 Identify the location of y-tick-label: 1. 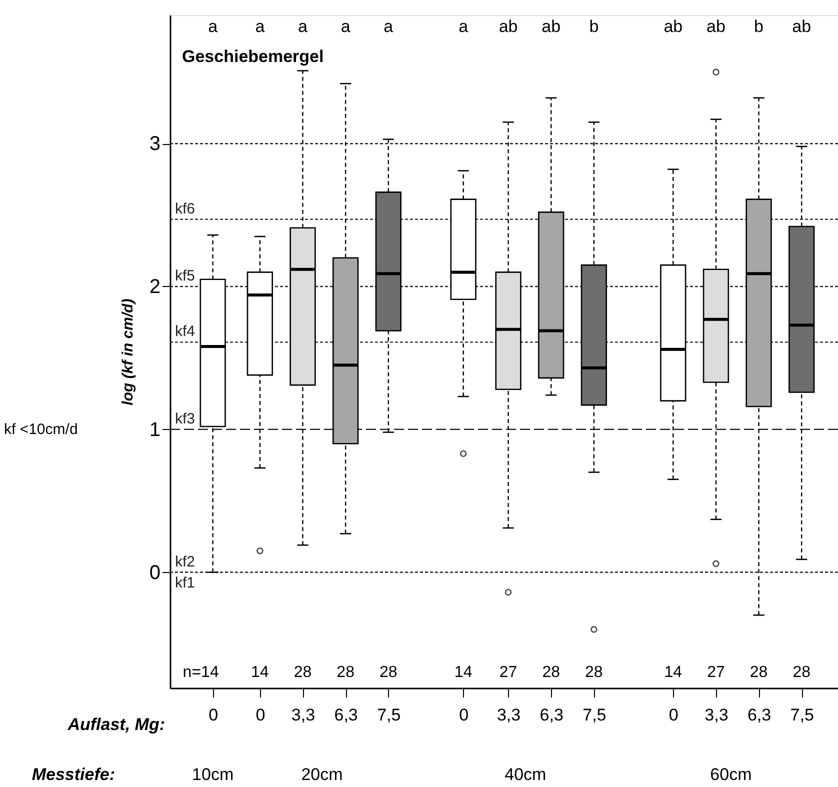
(154, 429).